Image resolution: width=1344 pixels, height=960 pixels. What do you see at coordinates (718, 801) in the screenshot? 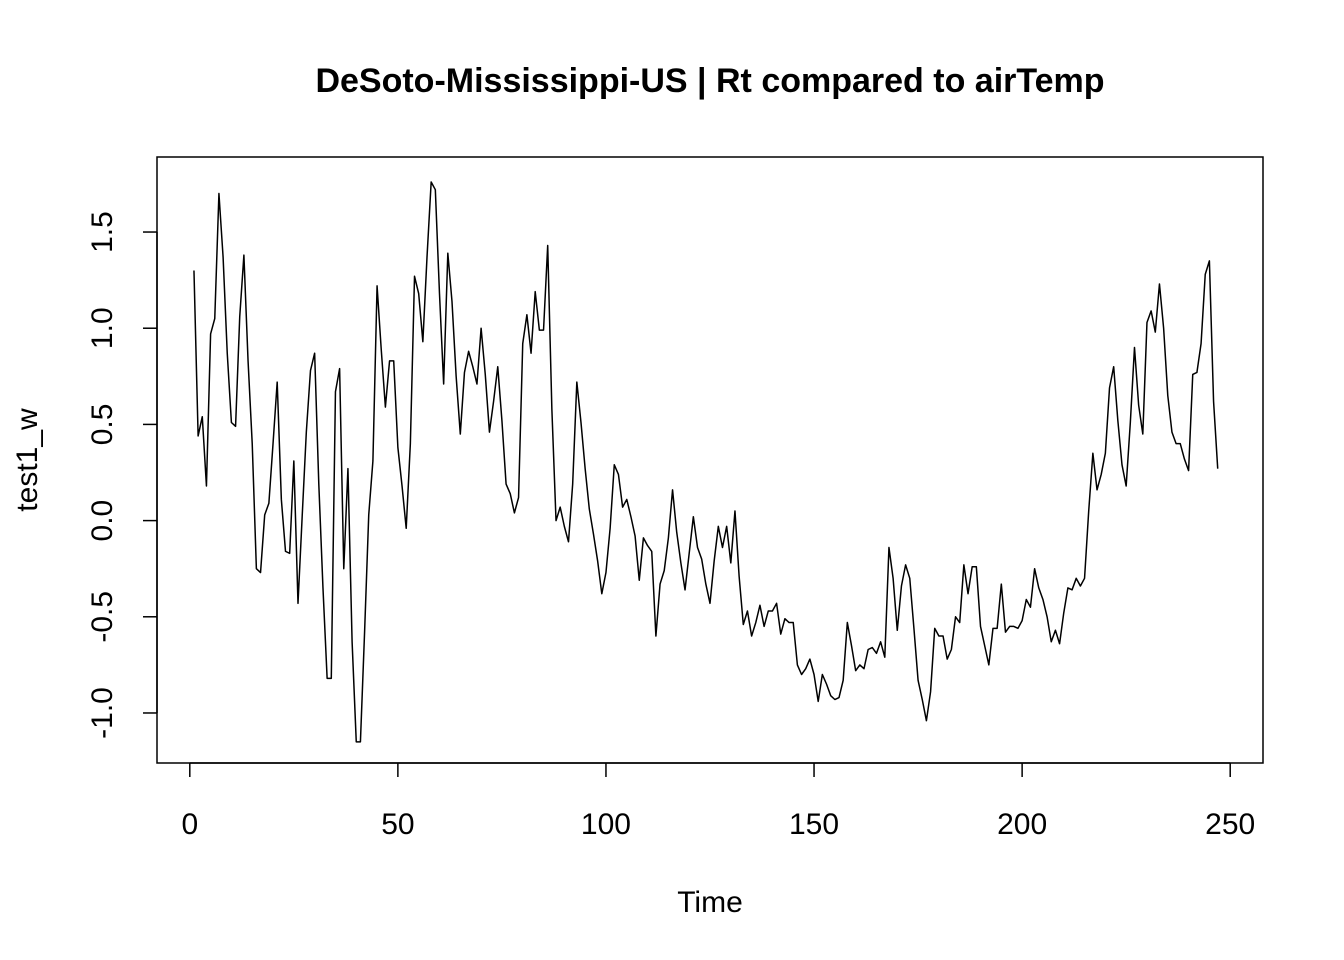
I see `x-axis: 0 50 100 150 200 250` at bounding box center [718, 801].